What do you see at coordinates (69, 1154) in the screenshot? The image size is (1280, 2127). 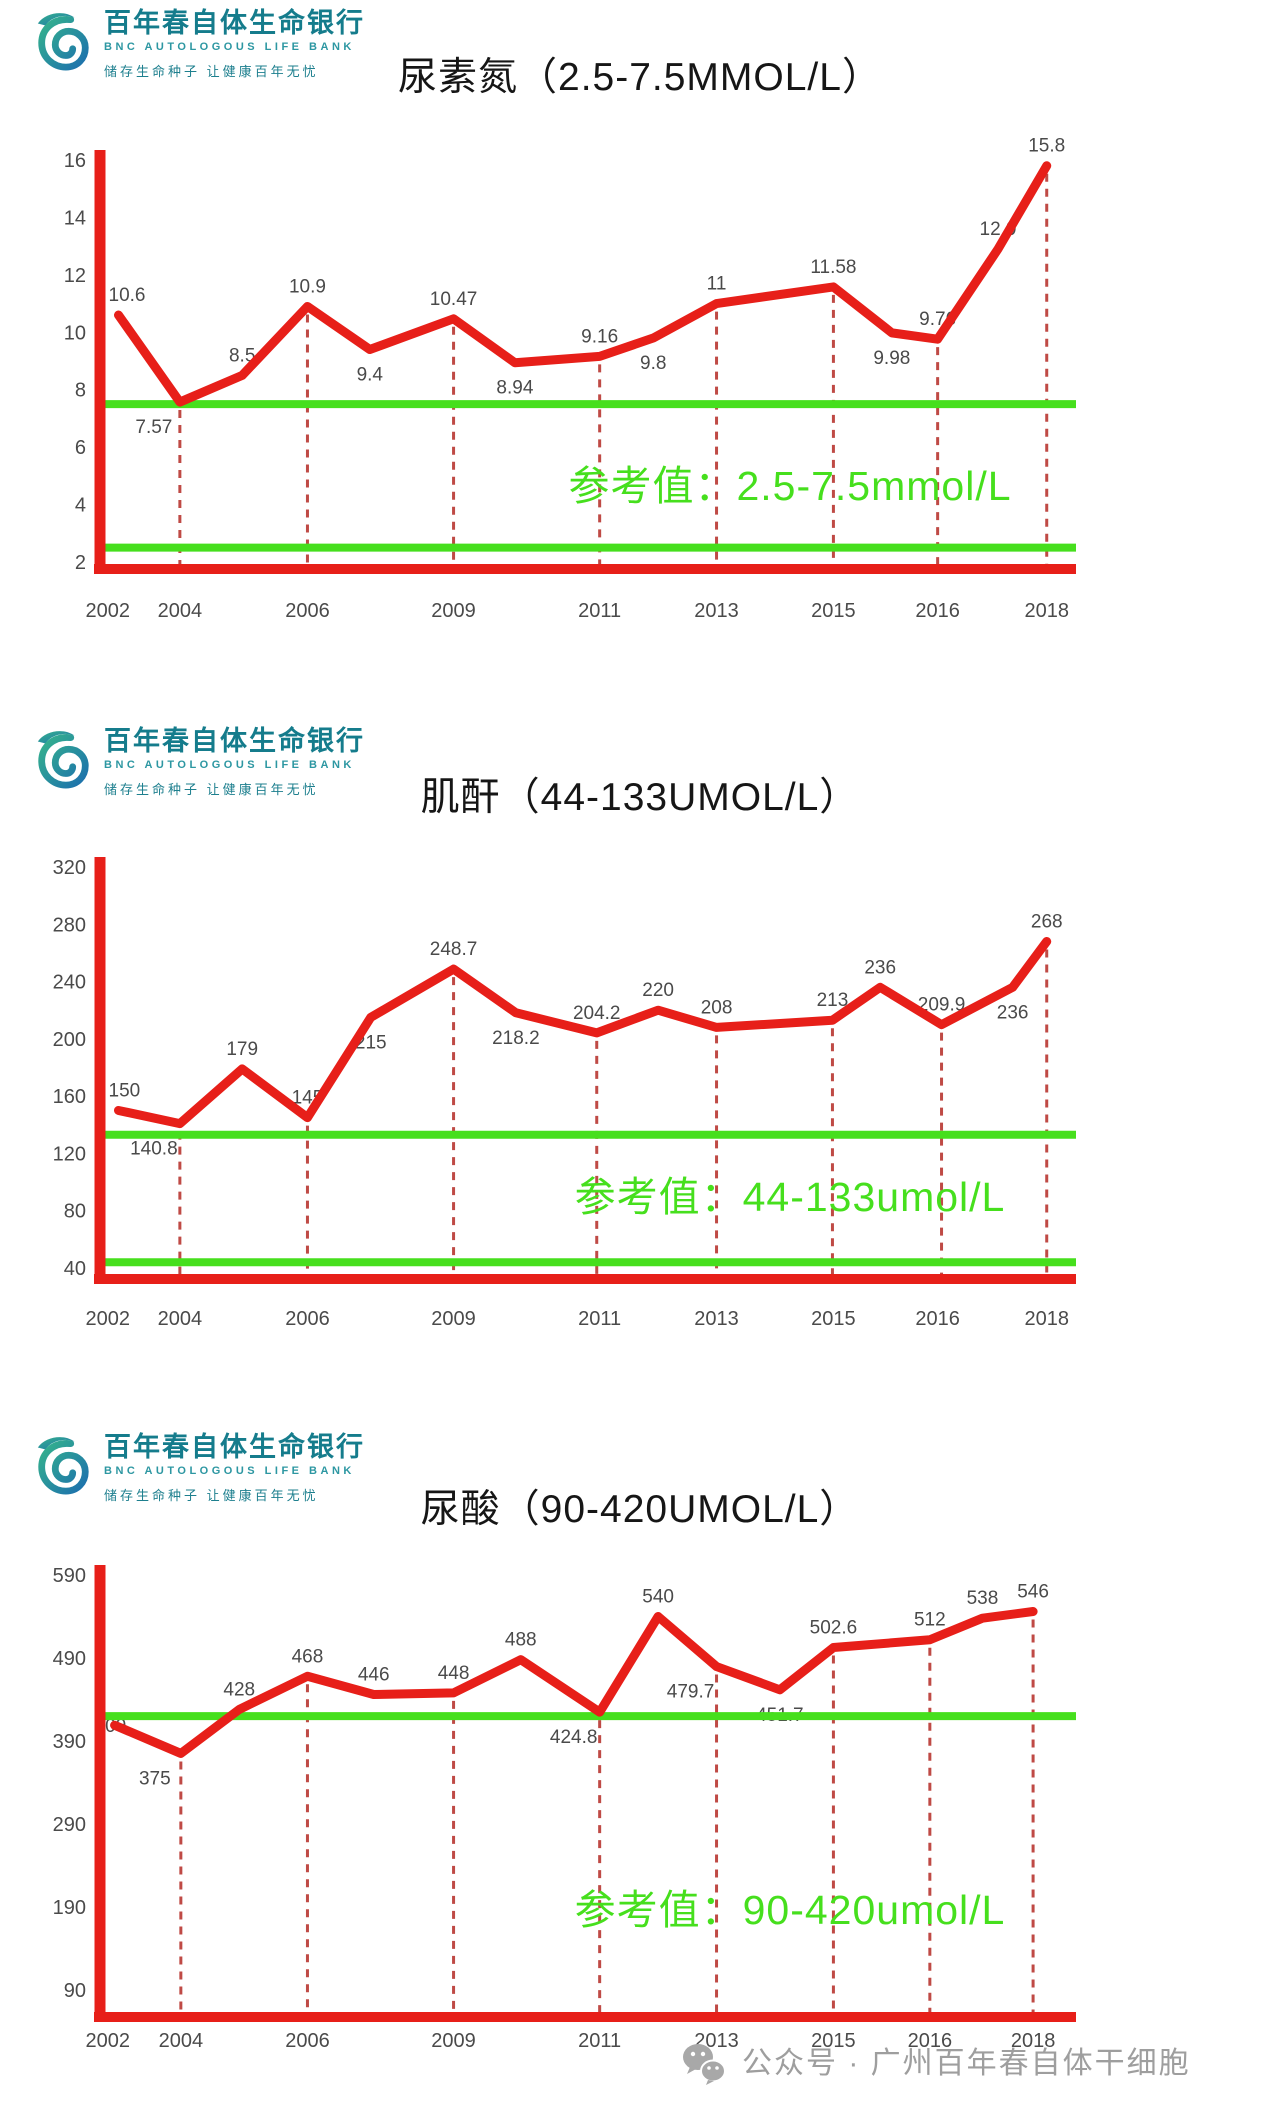 I see `y-axis-tick-label: 120` at bounding box center [69, 1154].